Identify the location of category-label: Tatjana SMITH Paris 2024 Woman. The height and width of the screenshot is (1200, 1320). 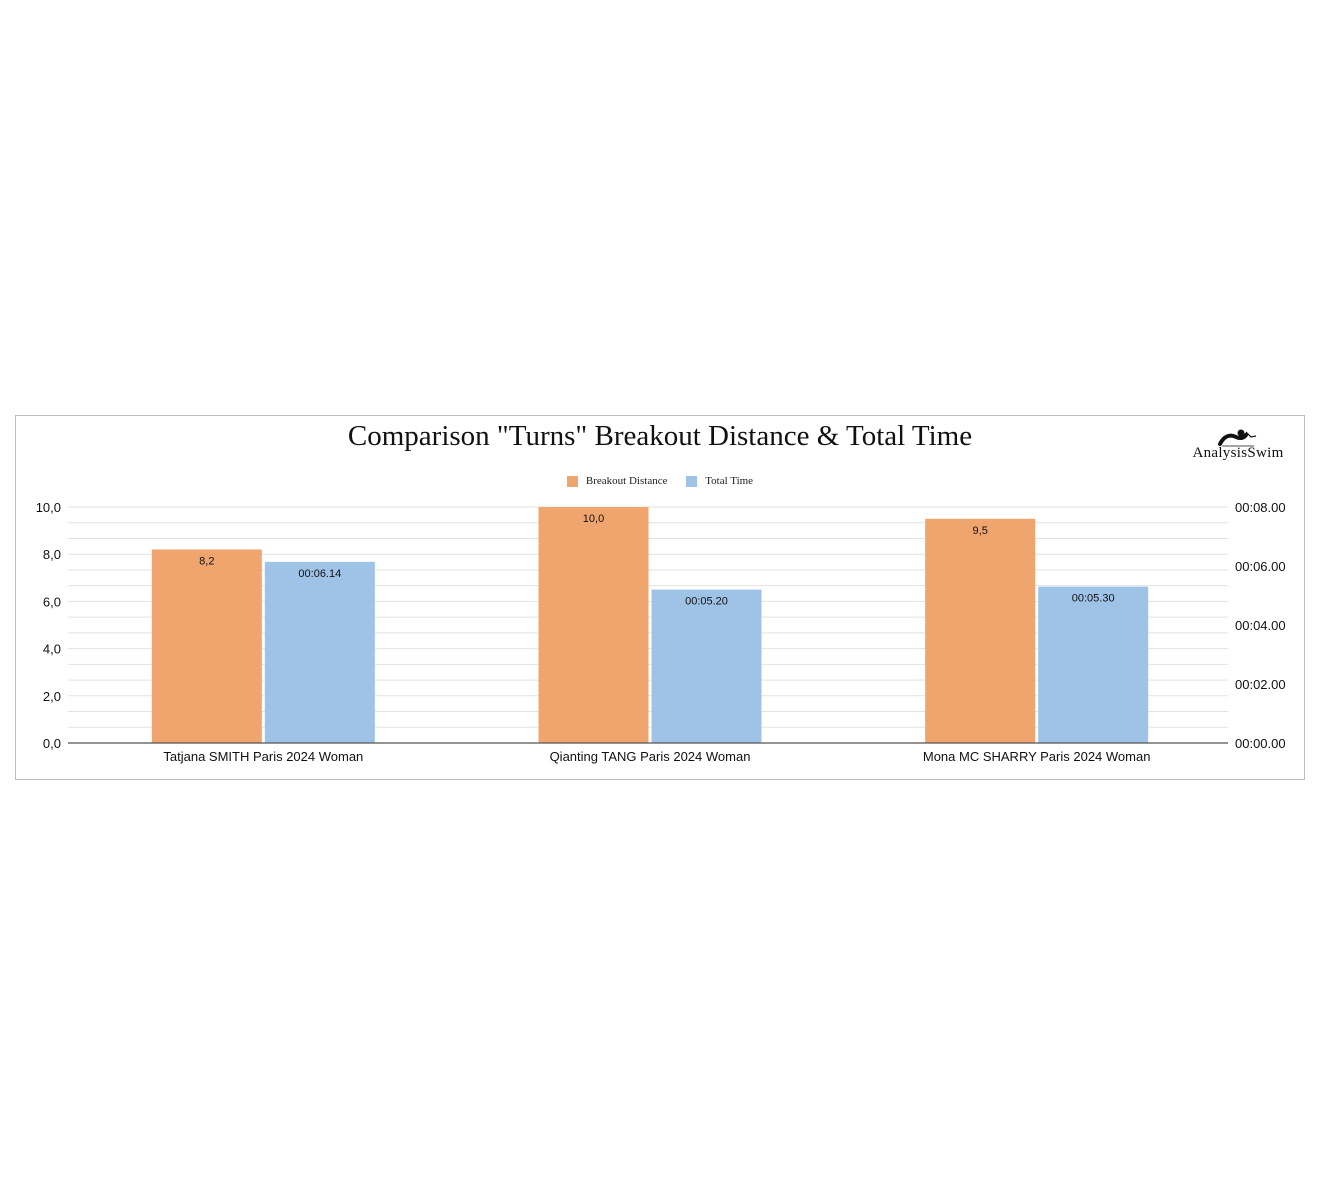
(263, 756).